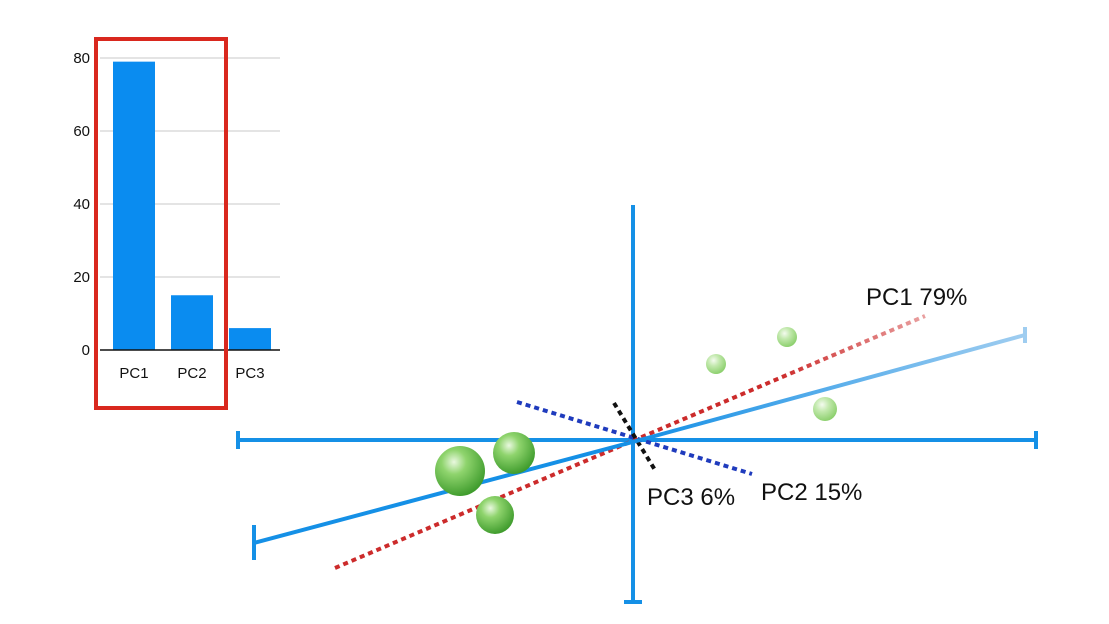 The image size is (1109, 624). I want to click on y-tick-label: 80, so click(81, 58).